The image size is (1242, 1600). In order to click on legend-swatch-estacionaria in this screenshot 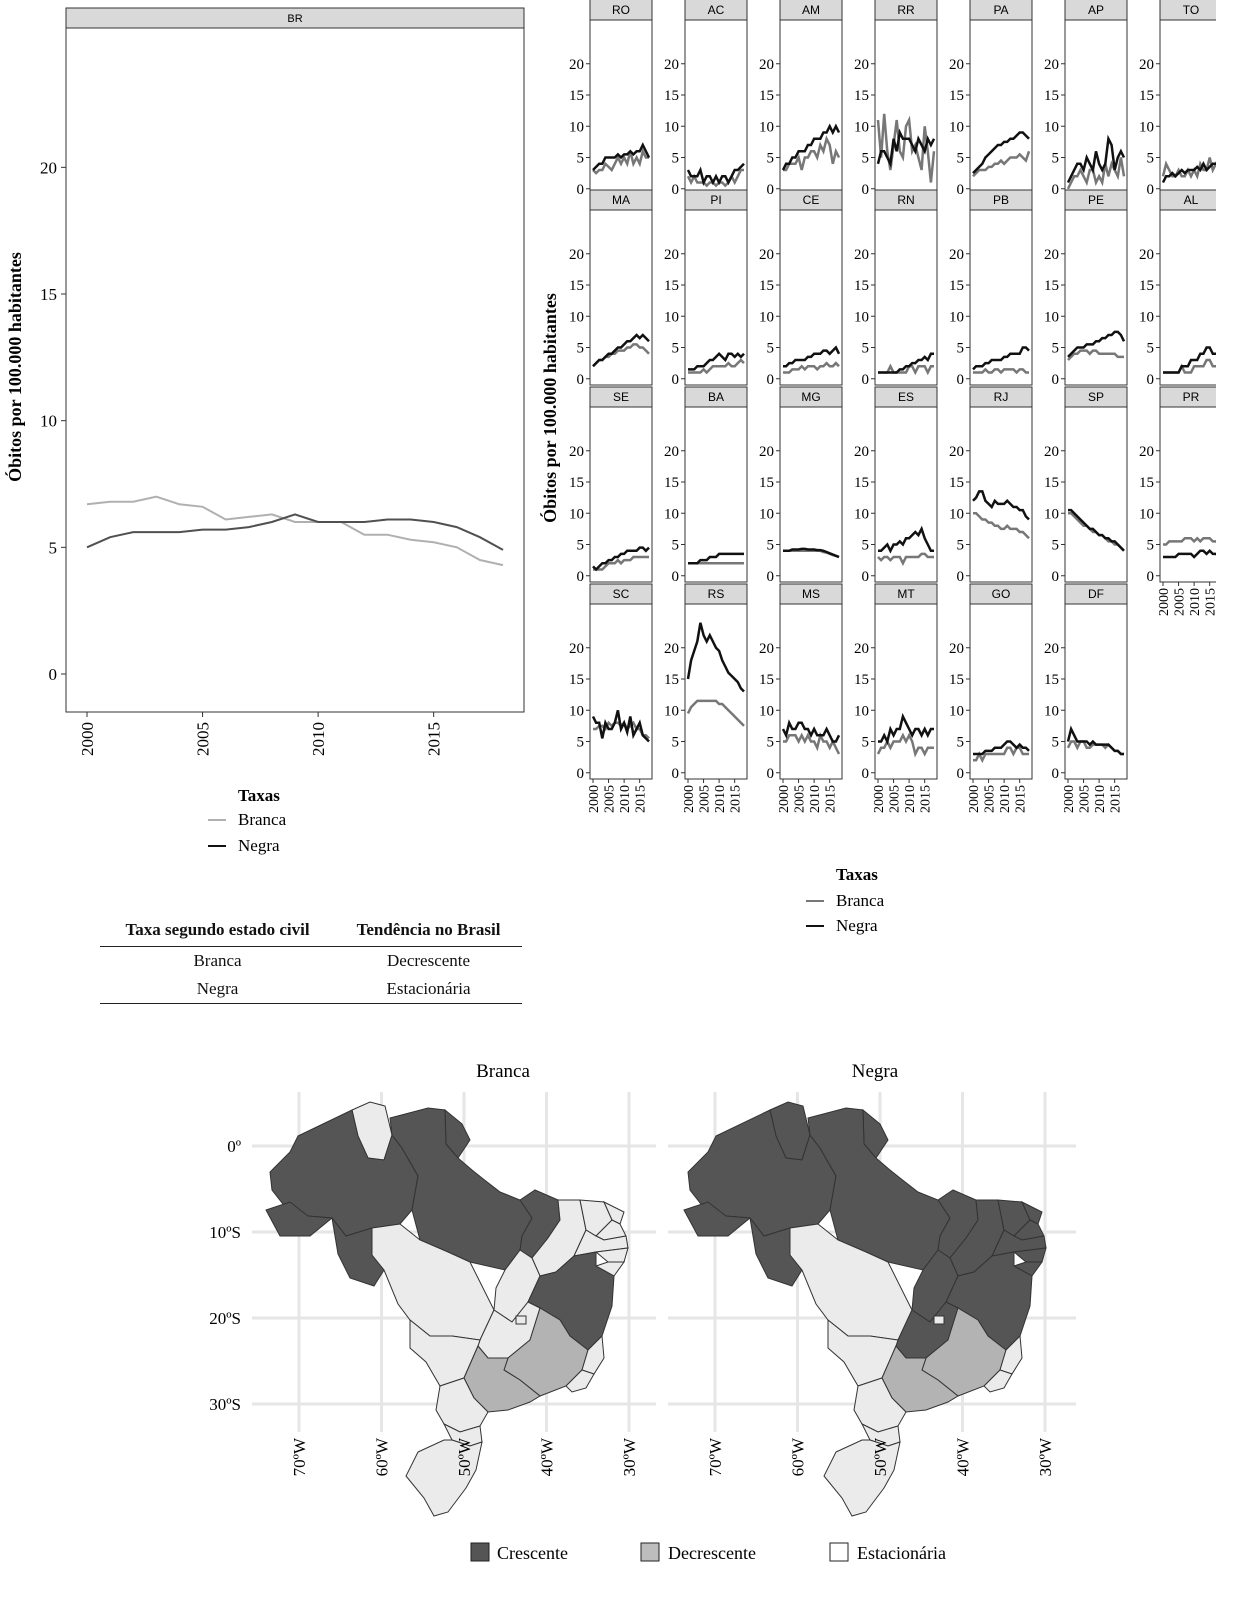, I will do `click(839, 1552)`.